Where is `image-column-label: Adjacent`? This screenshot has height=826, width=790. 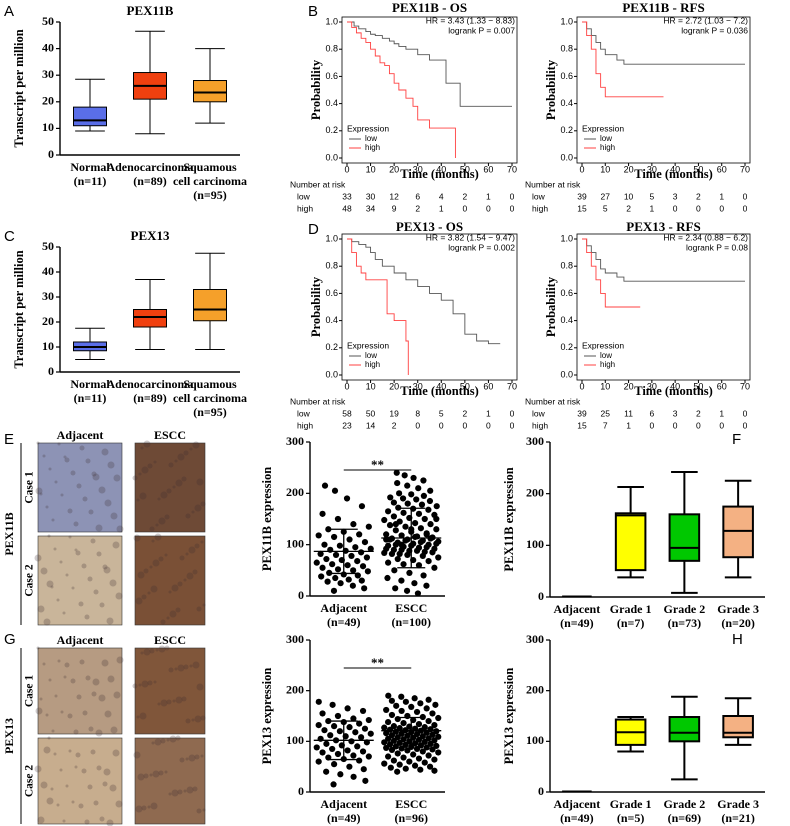
image-column-label: Adjacent is located at coordinates (80, 435).